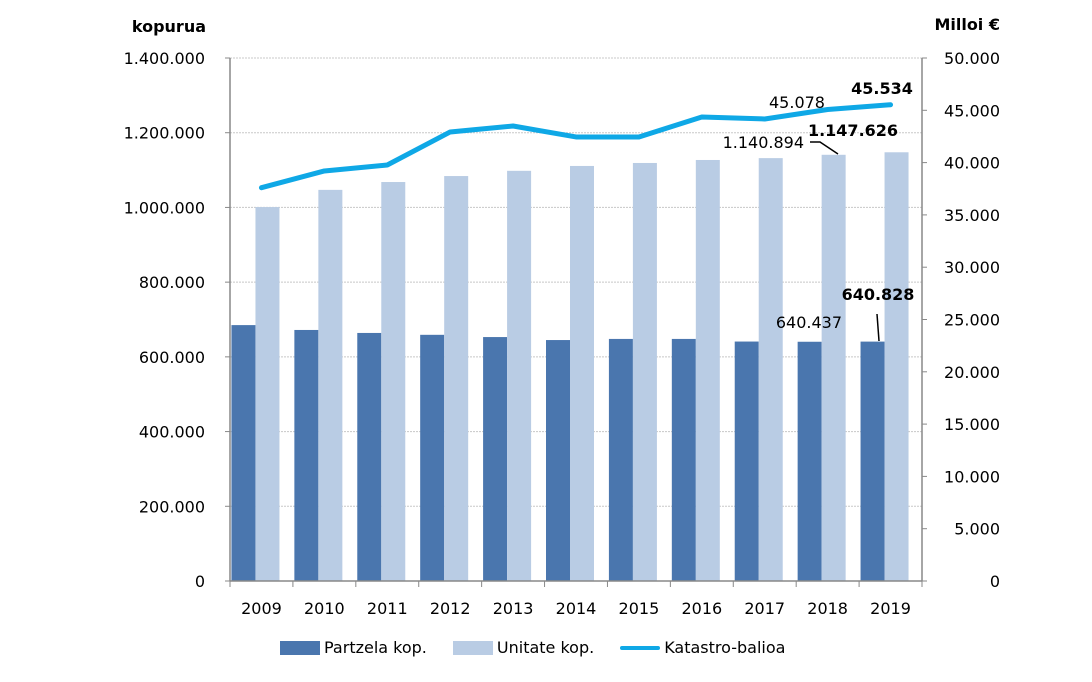 The width and height of the screenshot is (1092, 682). I want to click on y-tick-label: 400.000, so click(172, 432).